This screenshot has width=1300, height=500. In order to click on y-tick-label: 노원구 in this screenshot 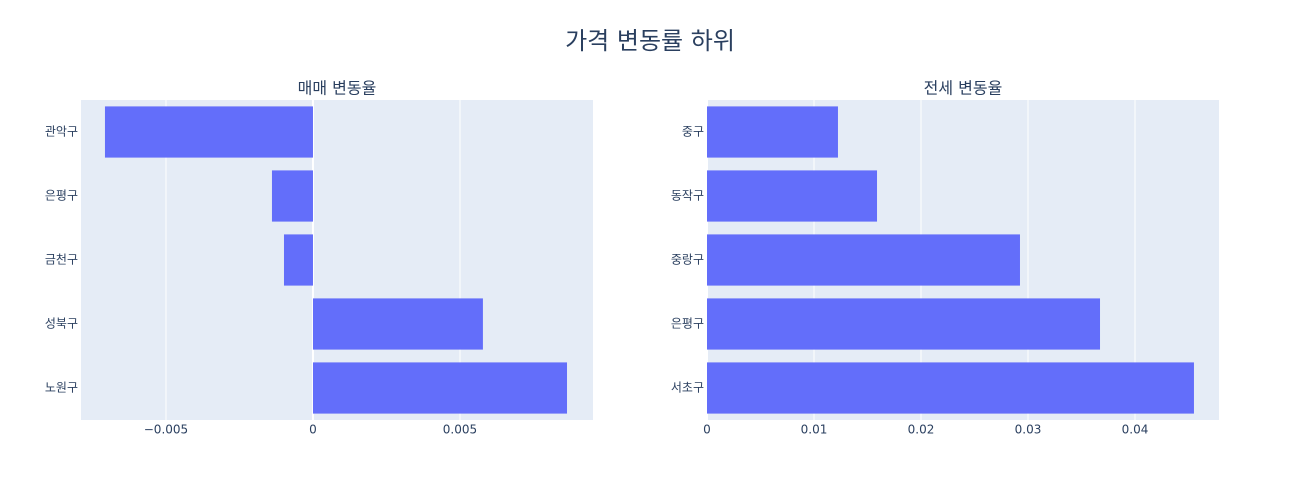, I will do `click(61, 388)`.